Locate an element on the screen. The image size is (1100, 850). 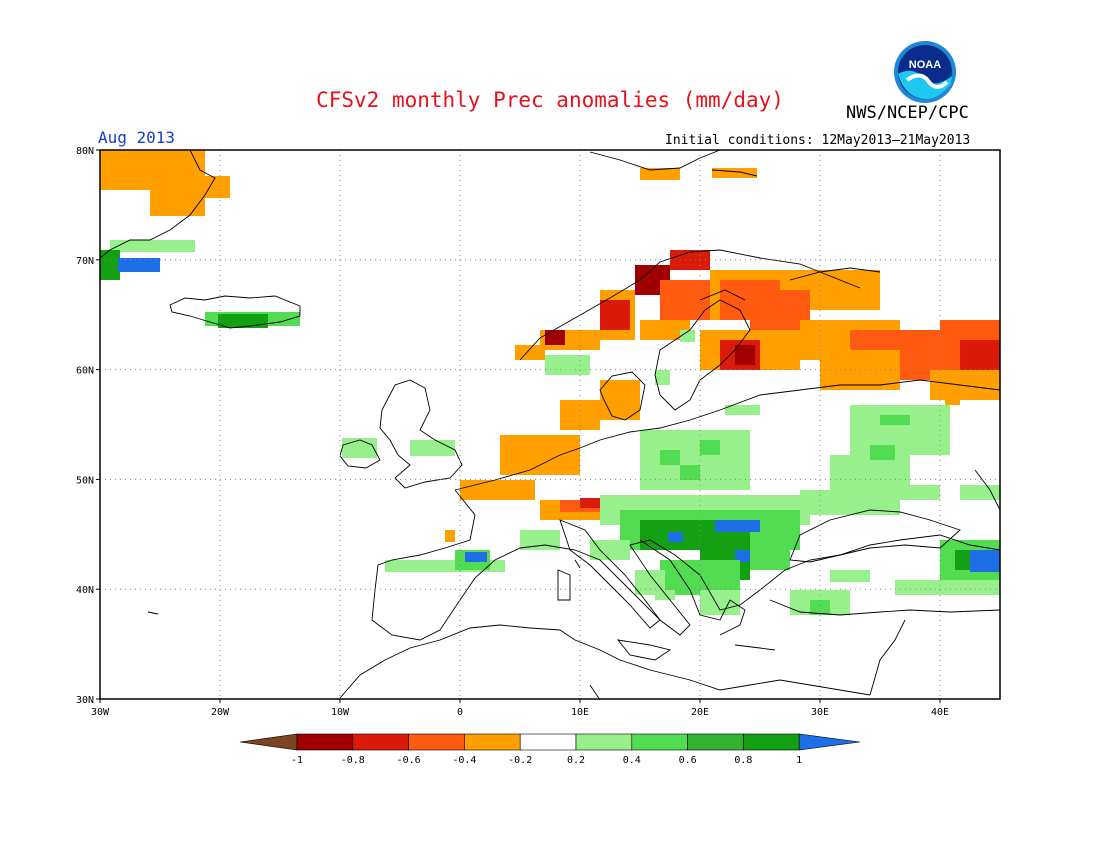
forecast-month: Aug 2013 is located at coordinates (137, 137).